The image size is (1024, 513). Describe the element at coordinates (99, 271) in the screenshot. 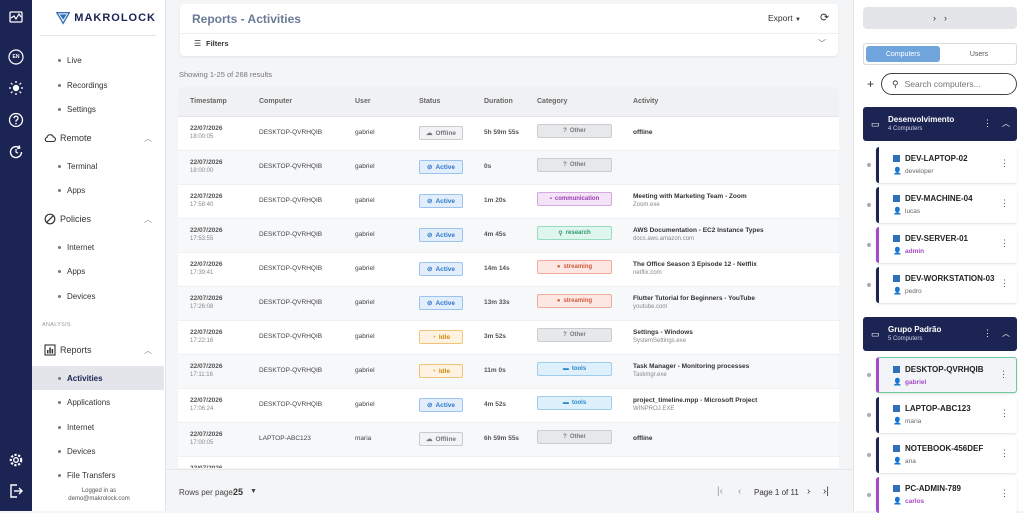

I see `sidebar-item-apps-policy: Apps` at that location.